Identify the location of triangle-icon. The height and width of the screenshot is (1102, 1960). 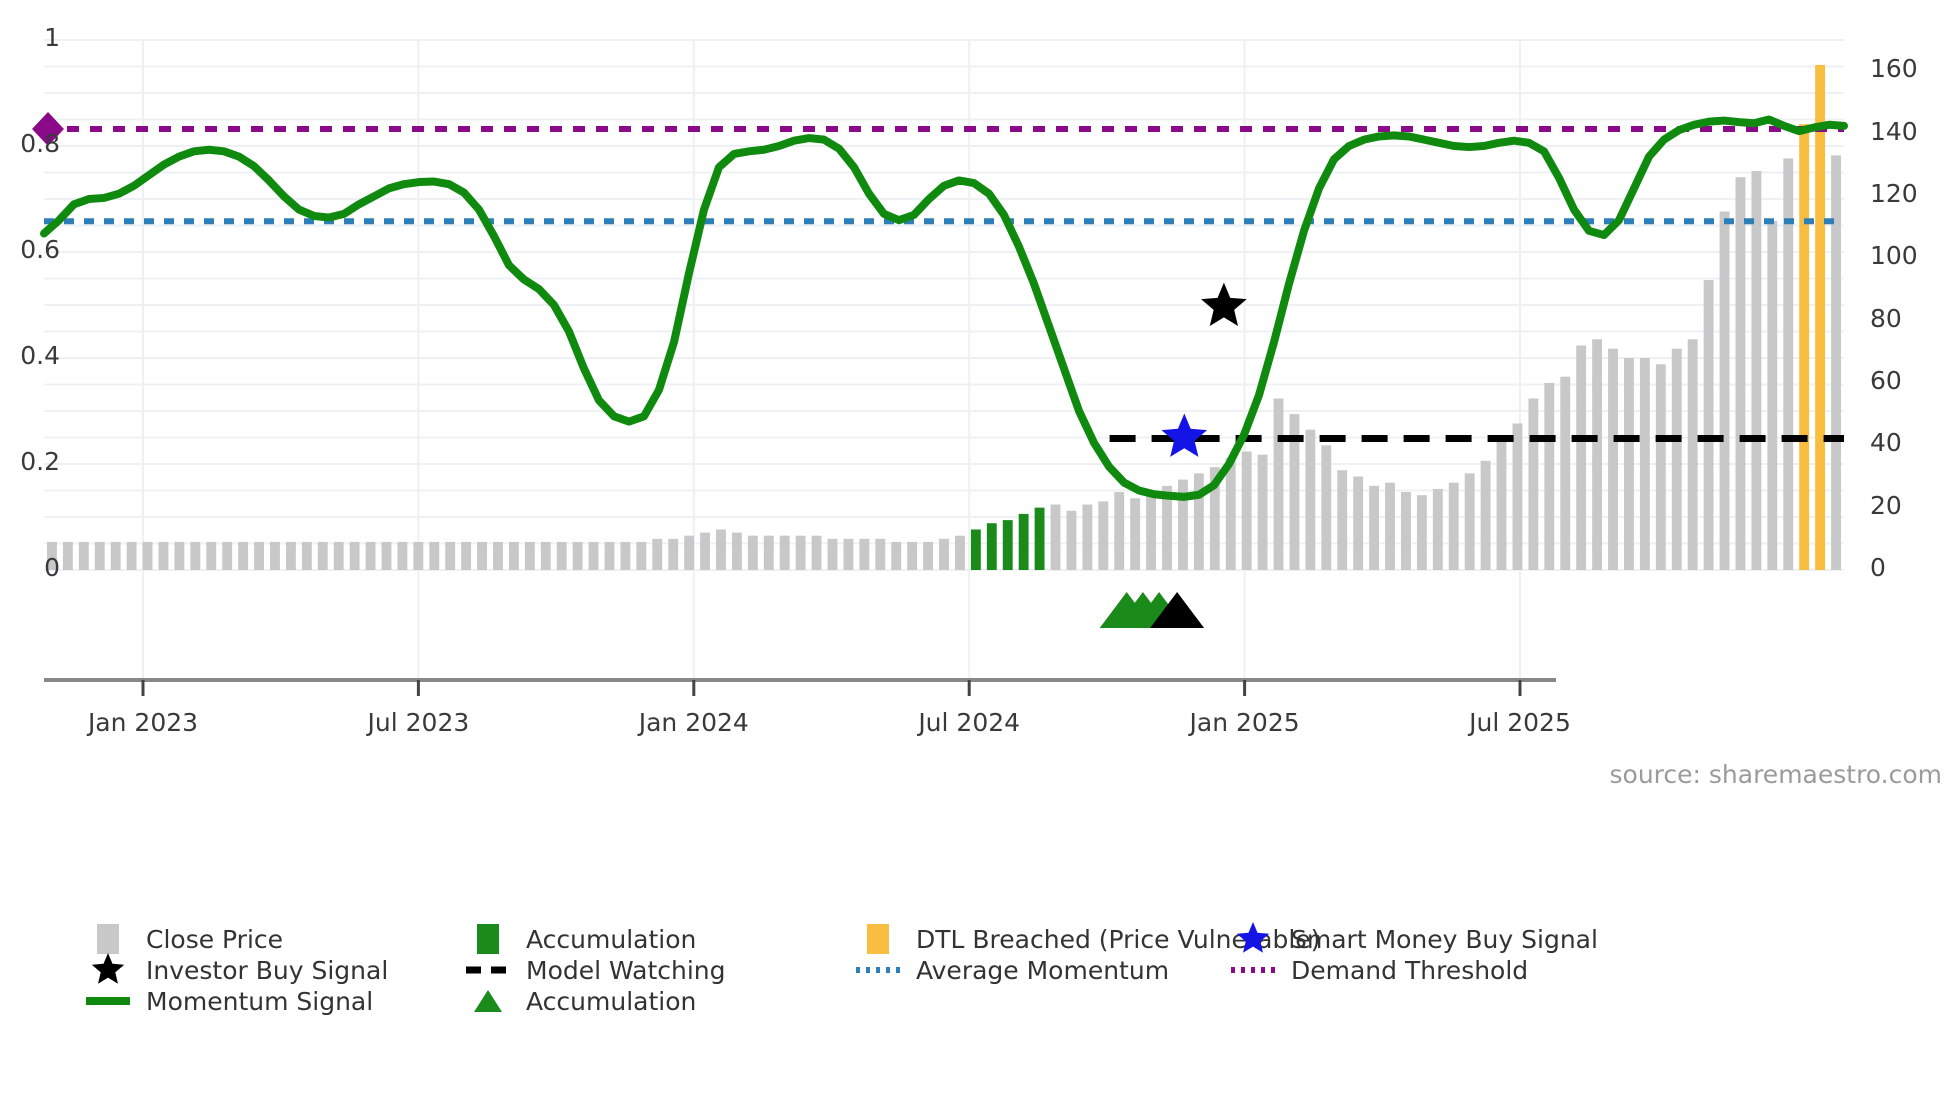
(488, 1001).